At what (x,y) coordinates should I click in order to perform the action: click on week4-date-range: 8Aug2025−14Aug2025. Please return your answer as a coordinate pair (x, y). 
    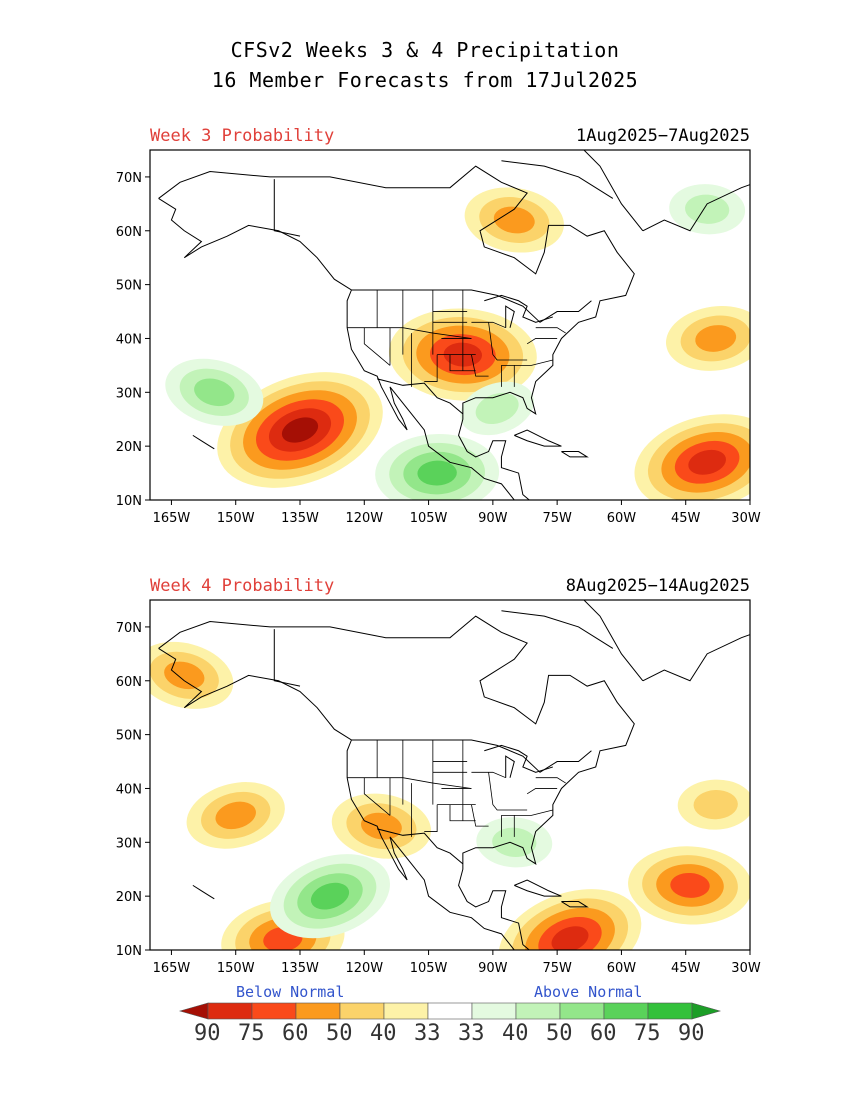
    Looking at the image, I should click on (657, 586).